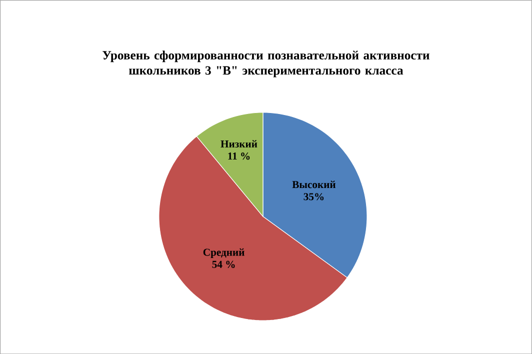  I want to click on data-label: 11 %, so click(239, 156).